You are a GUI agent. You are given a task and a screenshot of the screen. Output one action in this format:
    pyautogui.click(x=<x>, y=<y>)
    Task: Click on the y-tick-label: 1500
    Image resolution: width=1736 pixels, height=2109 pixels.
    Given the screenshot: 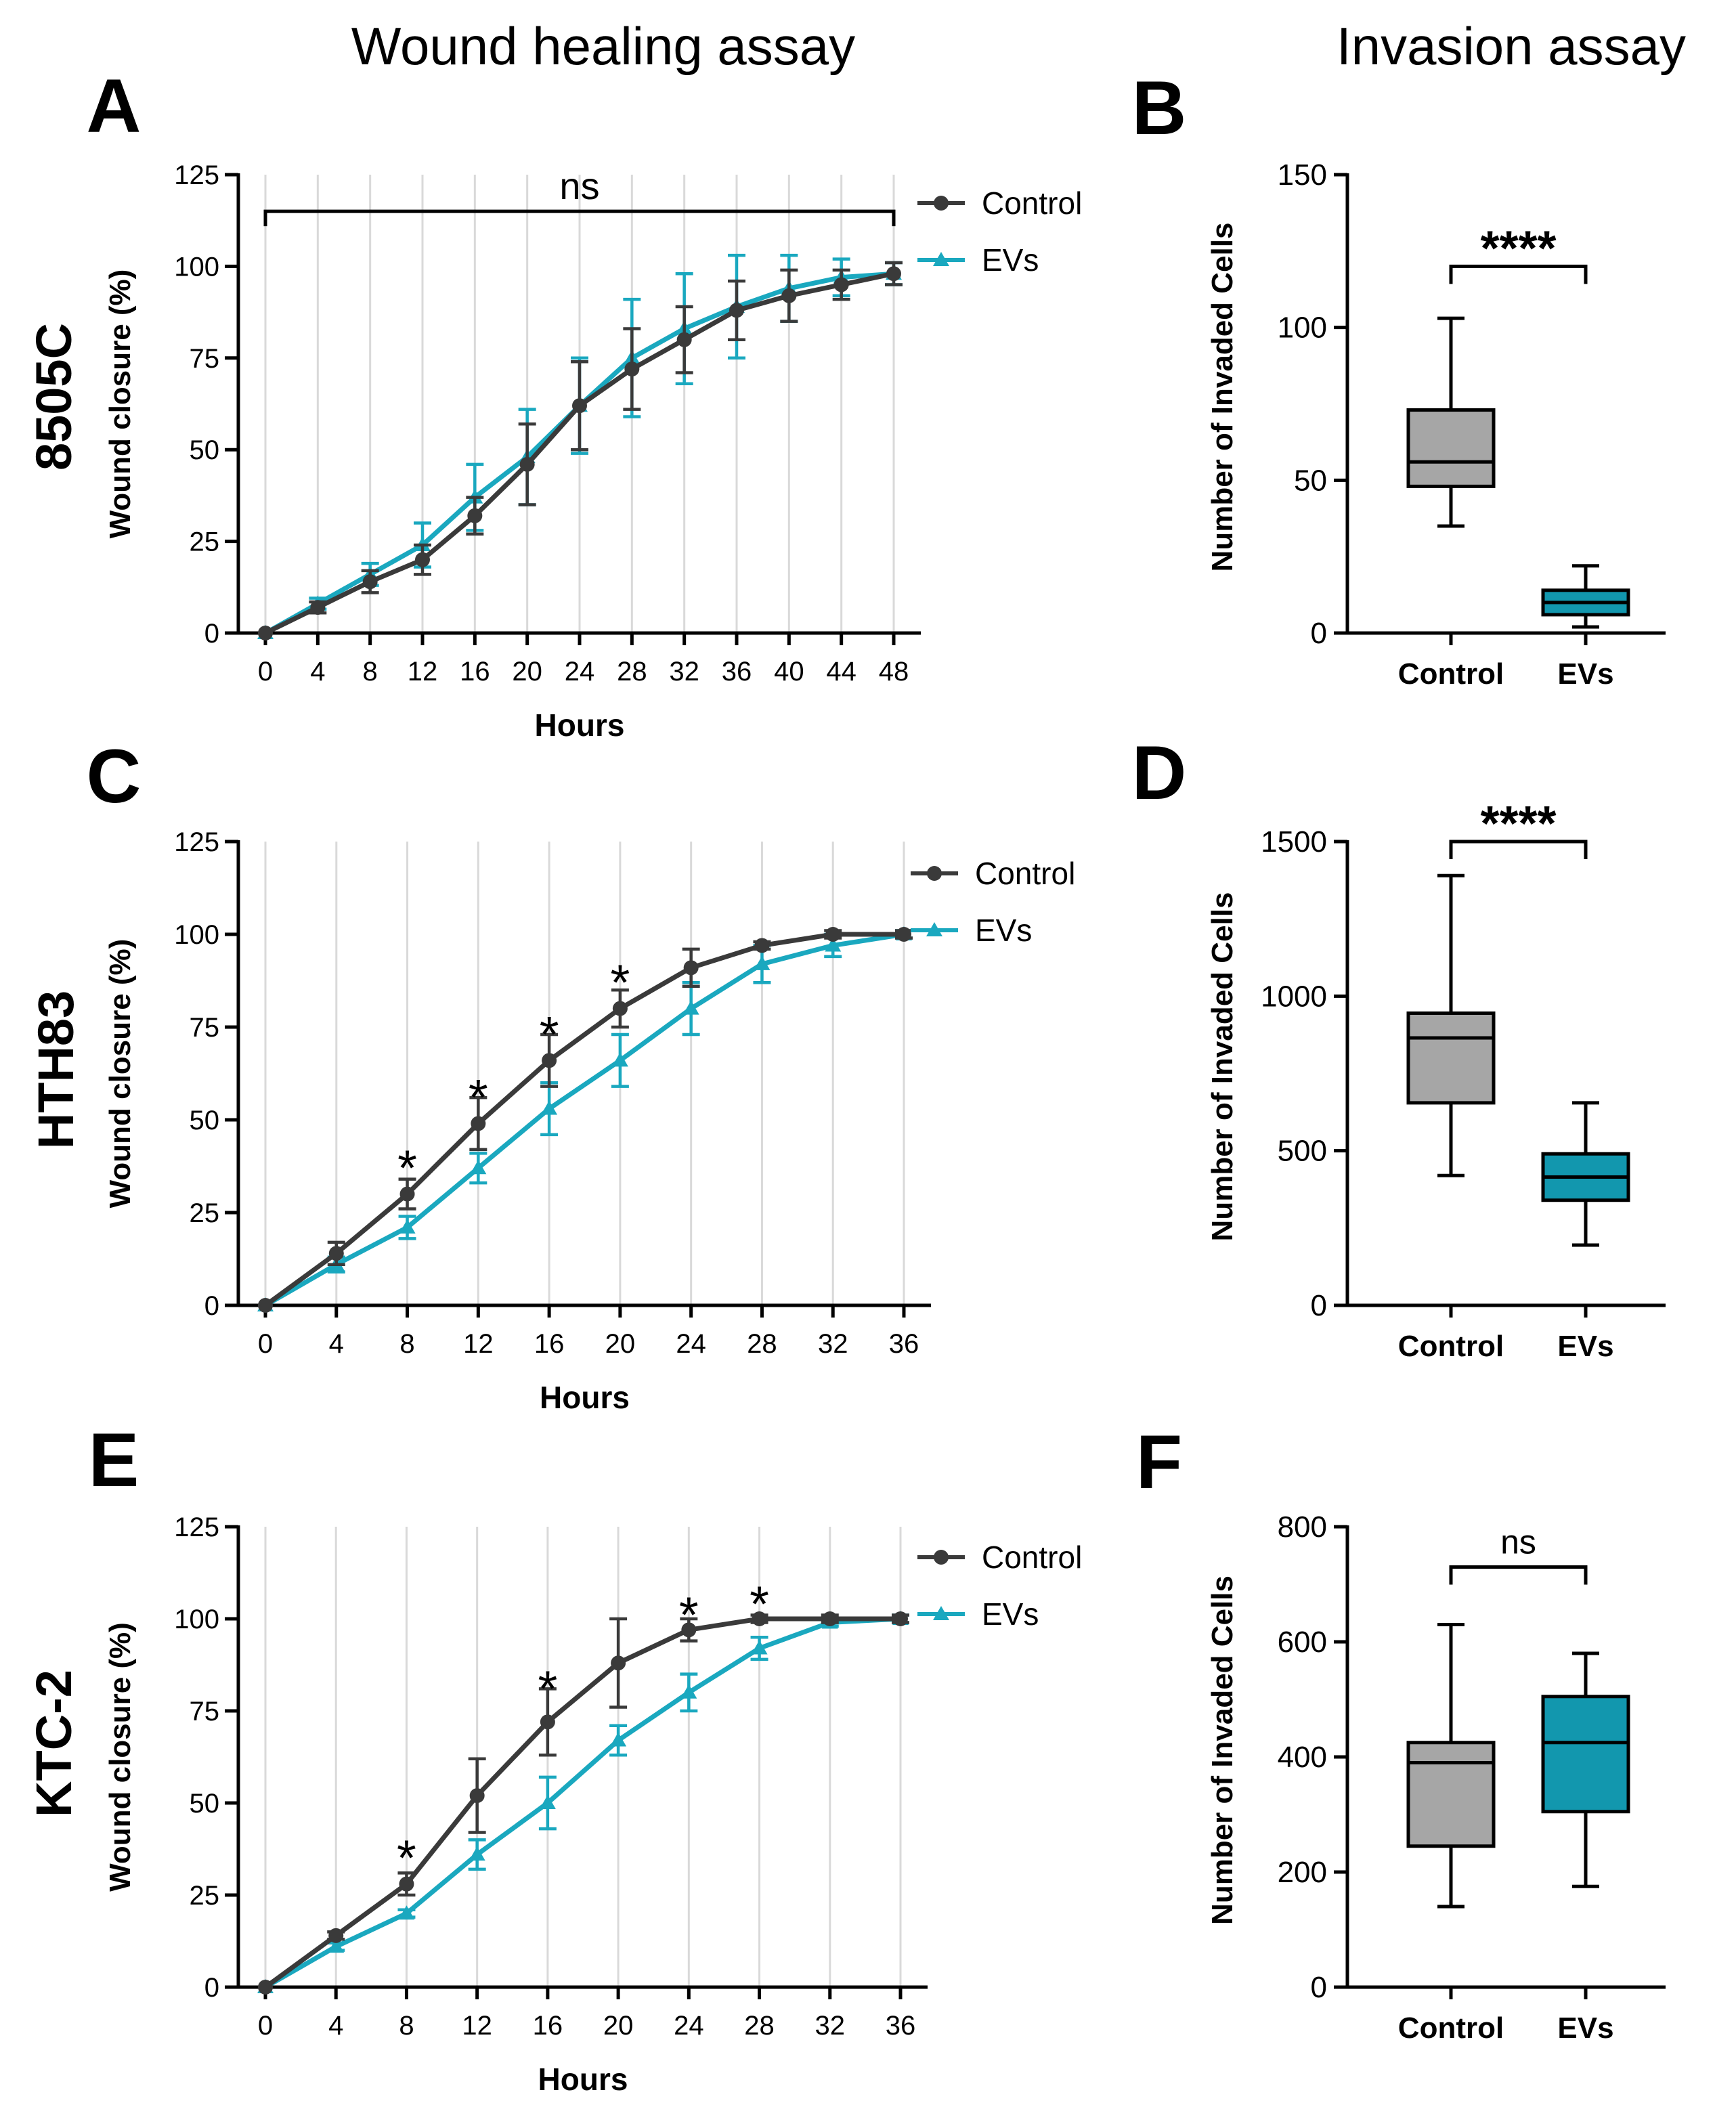 What is the action you would take?
    pyautogui.click(x=1294, y=841)
    